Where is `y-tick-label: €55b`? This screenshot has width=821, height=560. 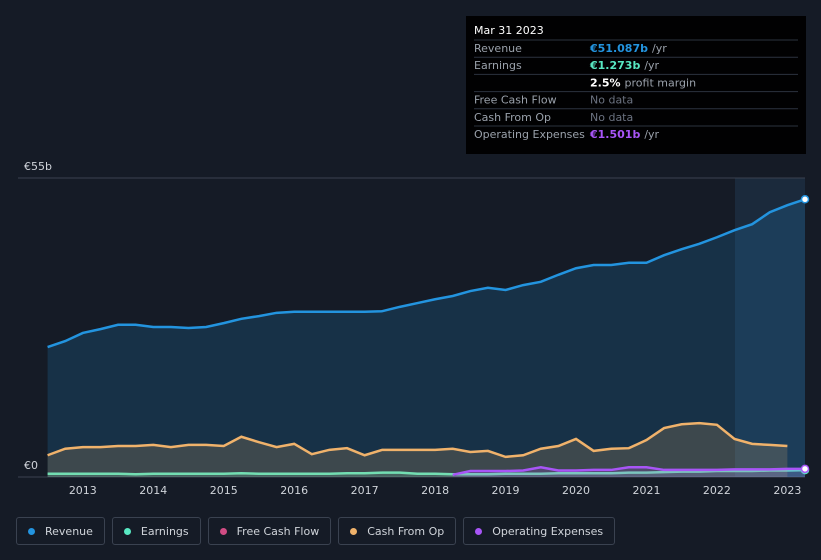 y-tick-label: €55b is located at coordinates (38, 166).